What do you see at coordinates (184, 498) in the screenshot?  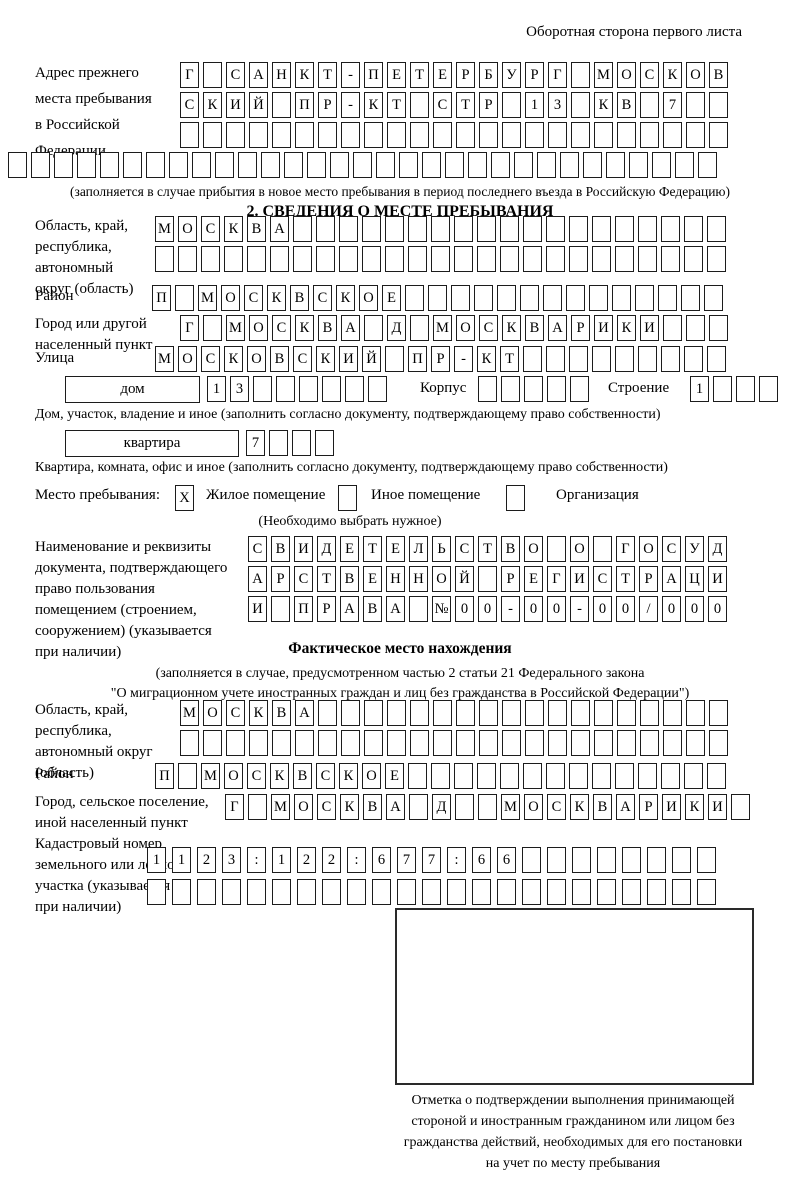 I see `stay-type-checkbox-zhiloe: X` at bounding box center [184, 498].